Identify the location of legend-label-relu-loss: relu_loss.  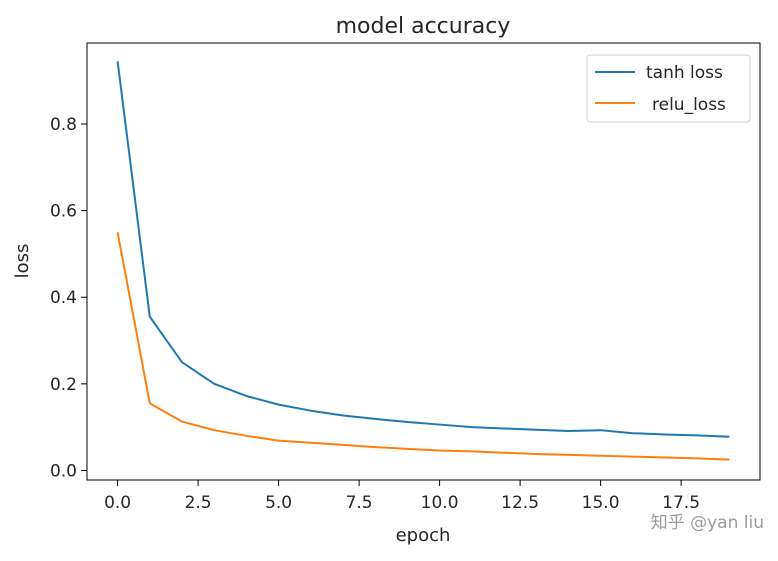
(689, 105).